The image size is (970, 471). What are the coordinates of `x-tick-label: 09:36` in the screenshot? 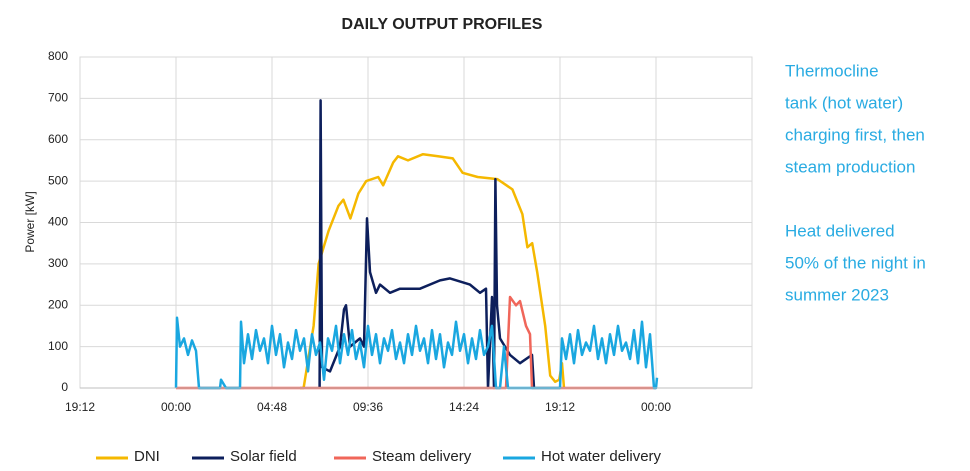 It's located at (368, 407).